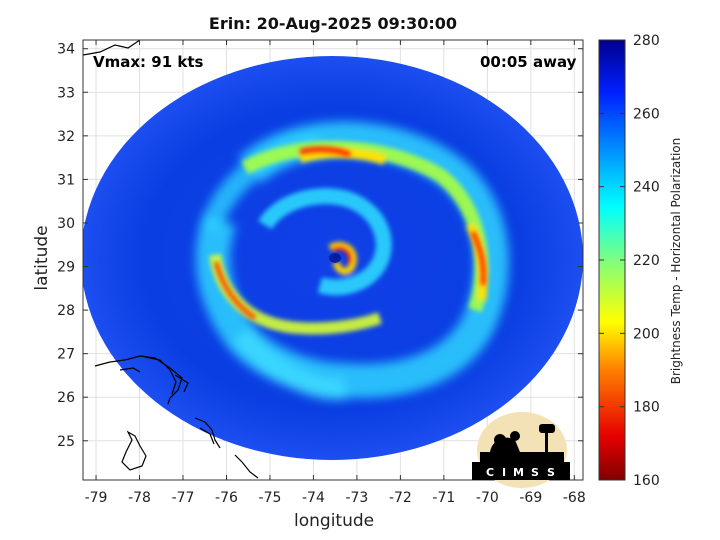 Image resolution: width=720 pixels, height=540 pixels. What do you see at coordinates (325, 242) in the screenshot?
I see `eyewall` at bounding box center [325, 242].